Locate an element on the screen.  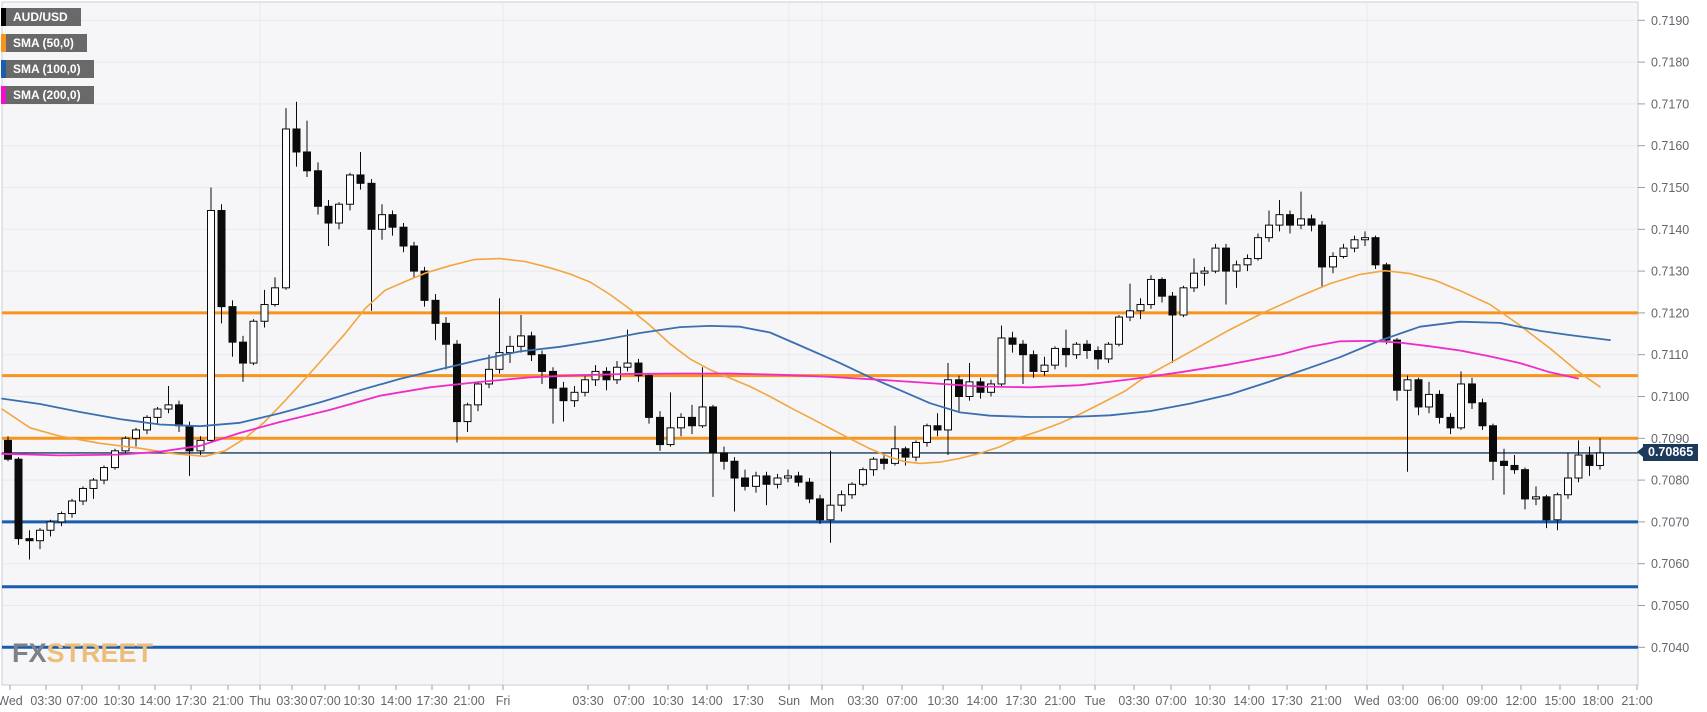
sma-100-line is located at coordinates (806, 374).